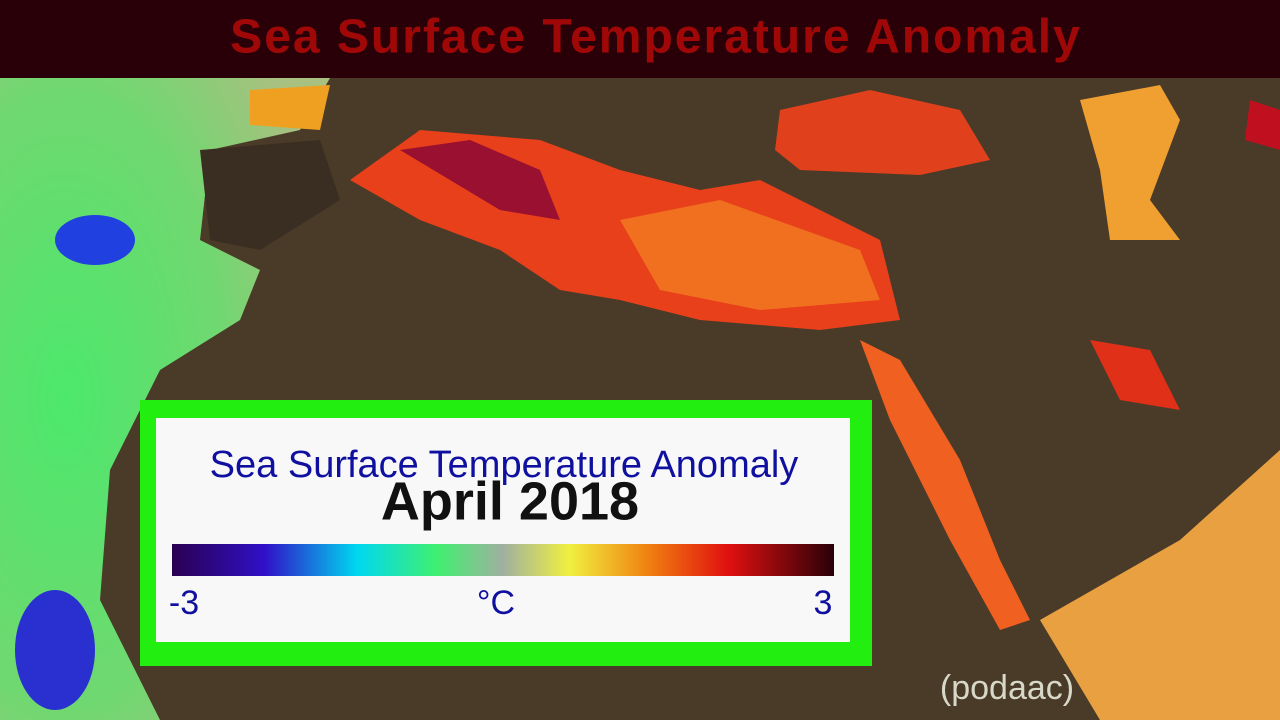  I want to click on black-sea, so click(882, 132).